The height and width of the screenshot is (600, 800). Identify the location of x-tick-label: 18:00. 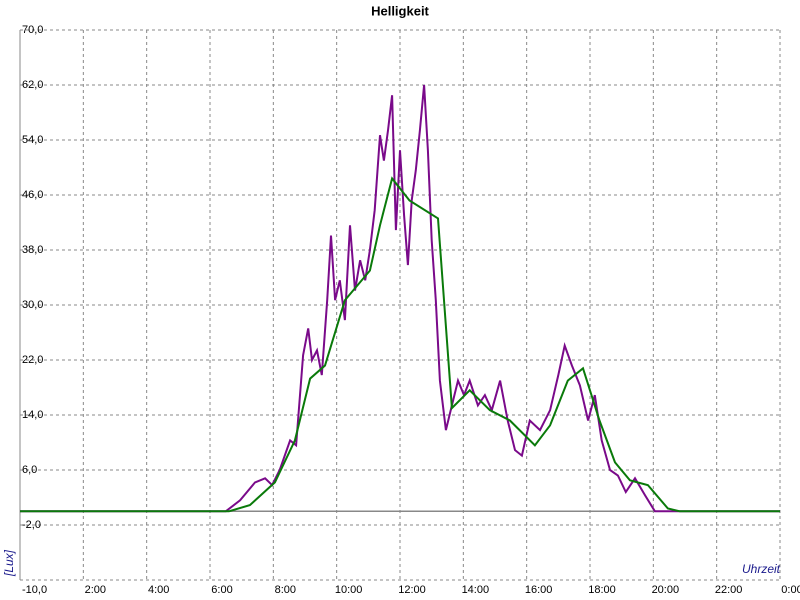
(602, 590).